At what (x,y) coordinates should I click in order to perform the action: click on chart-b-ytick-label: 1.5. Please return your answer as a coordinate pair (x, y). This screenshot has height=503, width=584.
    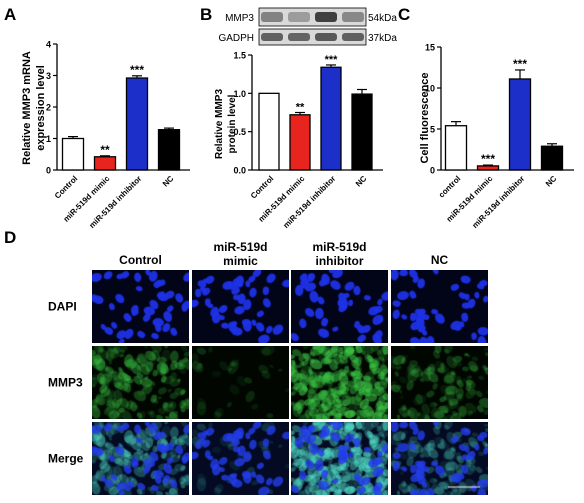
    Looking at the image, I should click on (239, 56).